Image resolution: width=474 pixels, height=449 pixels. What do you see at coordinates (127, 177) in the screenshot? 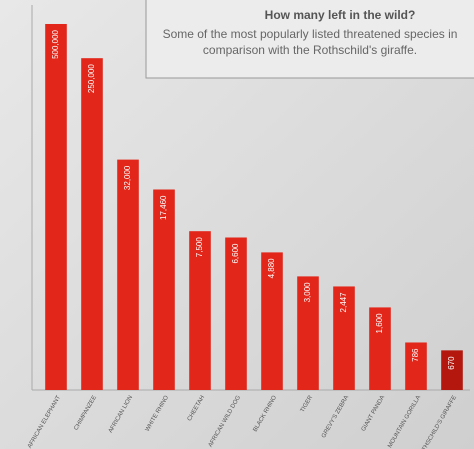
I see `value-label: 32,000` at bounding box center [127, 177].